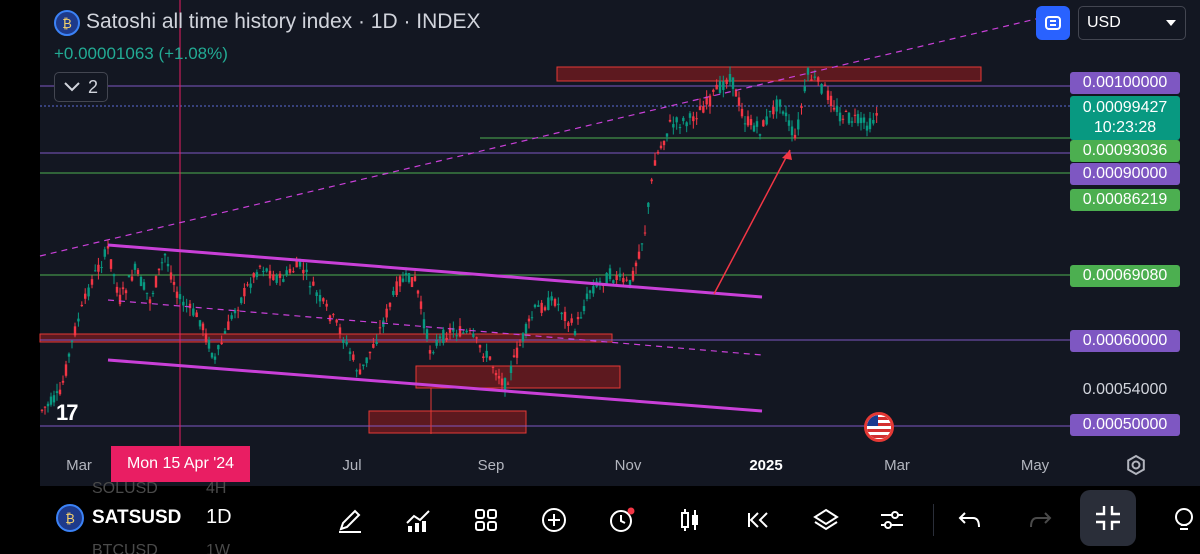 The width and height of the screenshot is (1200, 554). I want to click on undo-icon, so click(969, 520).